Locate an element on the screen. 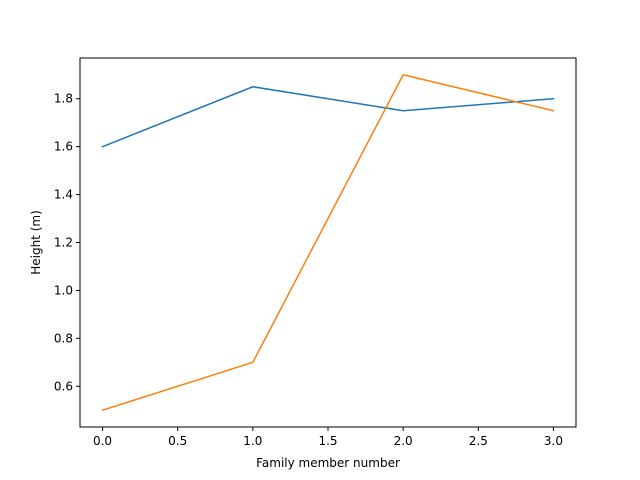 This screenshot has width=640, height=480. y-tick-label: 1.6 is located at coordinates (63, 147).